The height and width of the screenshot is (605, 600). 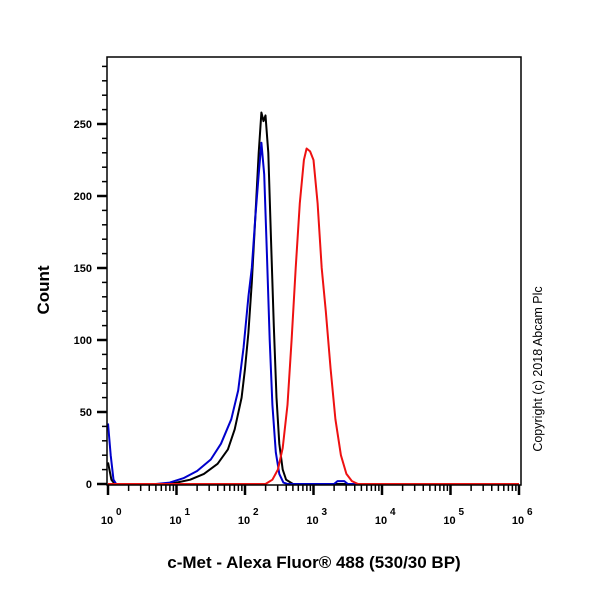 I want to click on x-tick-exponent: 5, so click(x=462, y=512).